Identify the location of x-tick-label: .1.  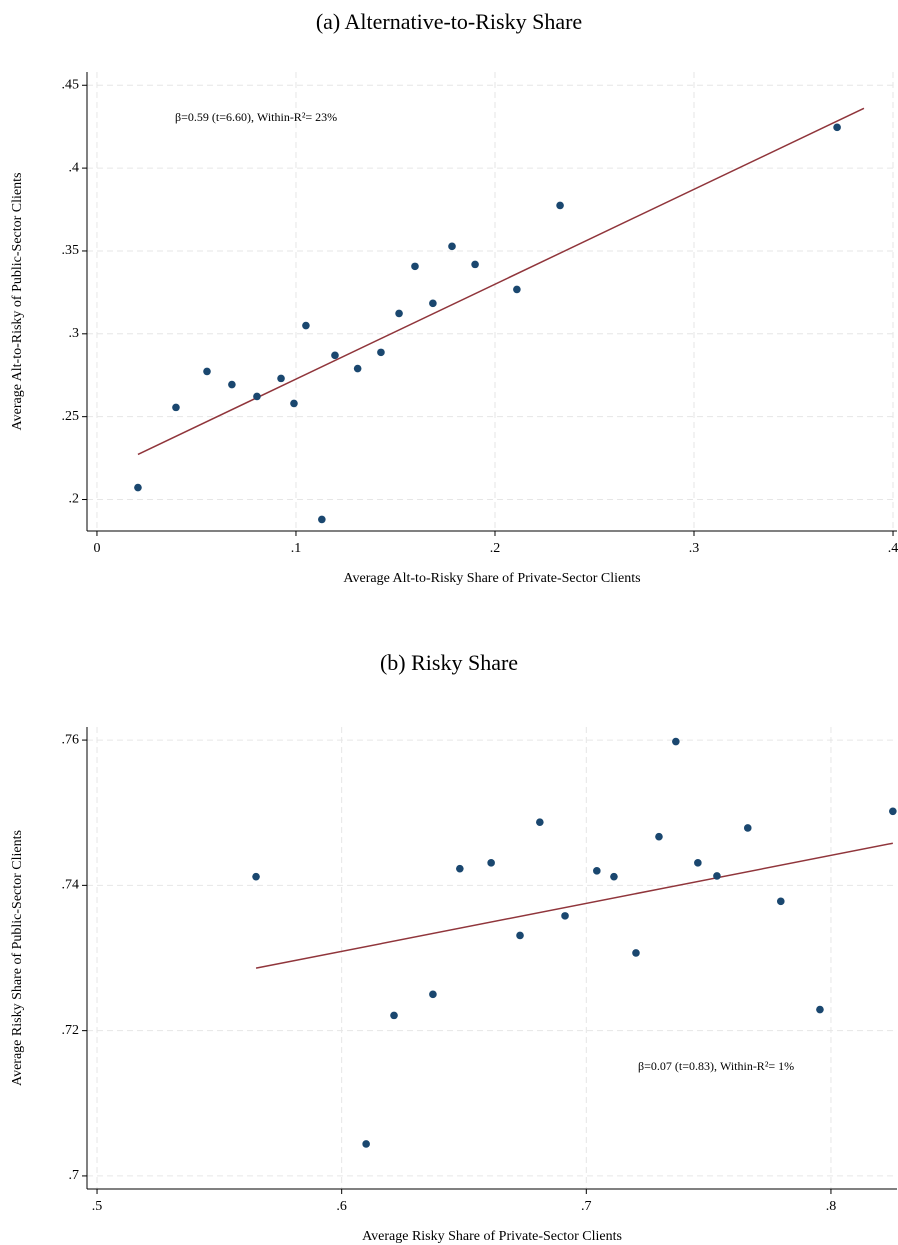
(296, 548).